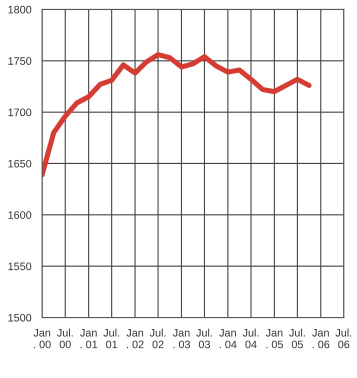  Describe the element at coordinates (274, 338) in the screenshot. I see `x-tick-label: Jan . 05` at that location.